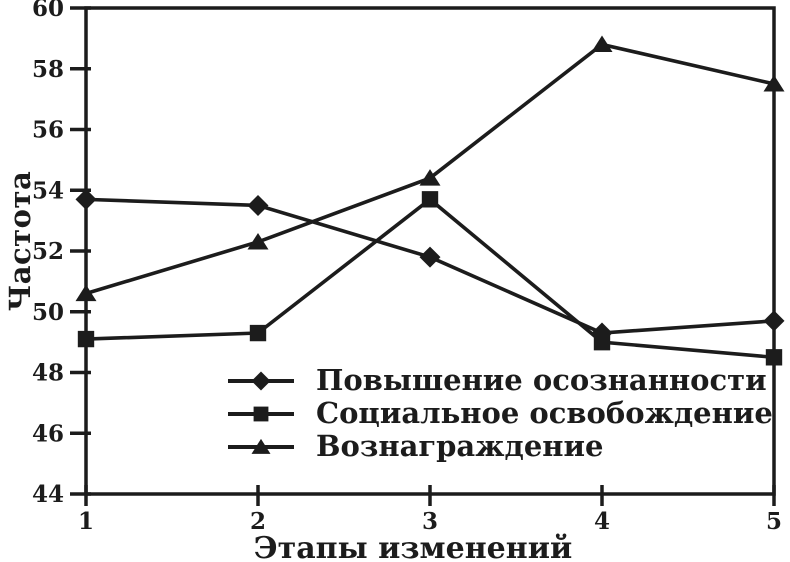 The image size is (790, 562). I want to click on legend-key-square, so click(261, 413).